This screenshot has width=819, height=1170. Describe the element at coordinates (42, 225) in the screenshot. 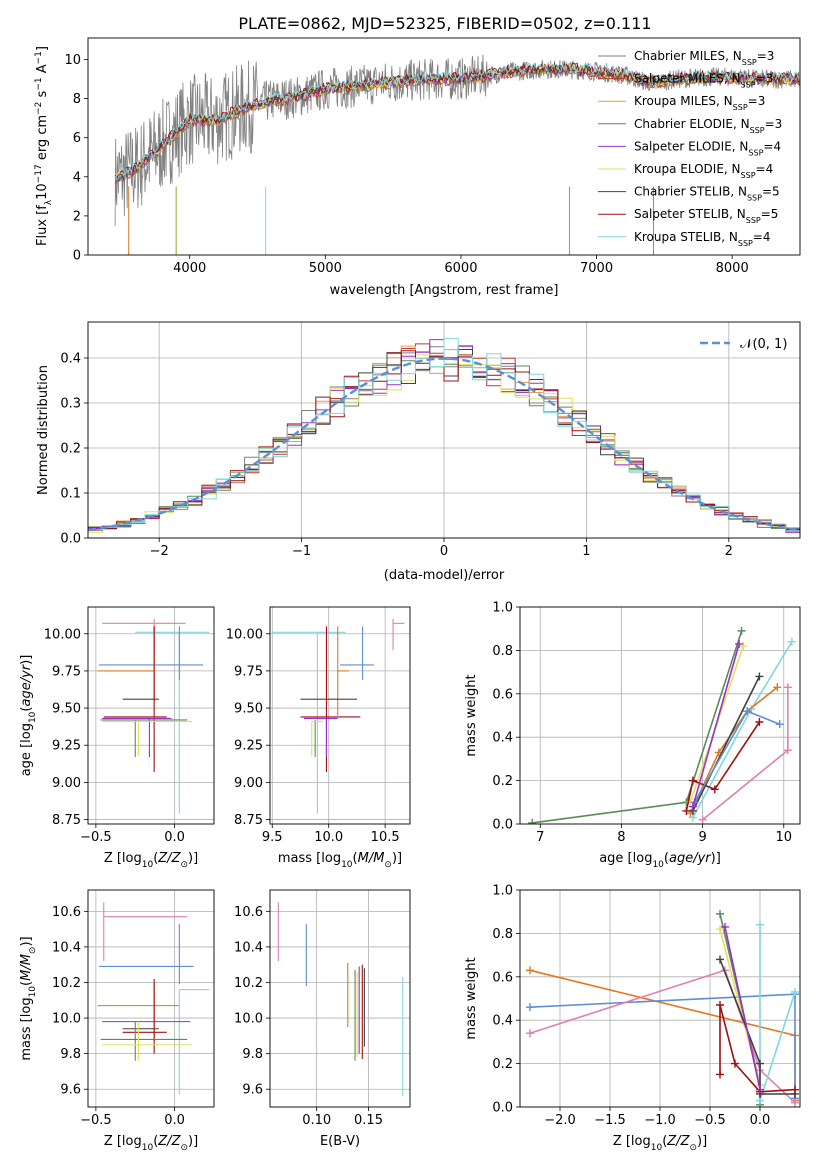

I see `label-part: Flux [f` at that location.